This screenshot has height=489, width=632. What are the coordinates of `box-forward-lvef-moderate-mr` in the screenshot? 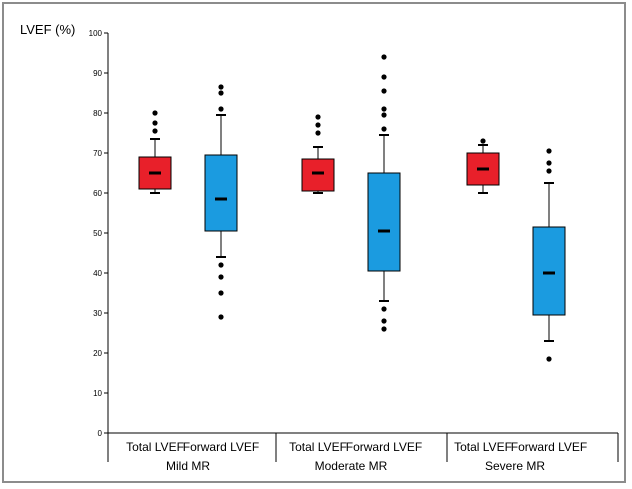 It's located at (384, 193).